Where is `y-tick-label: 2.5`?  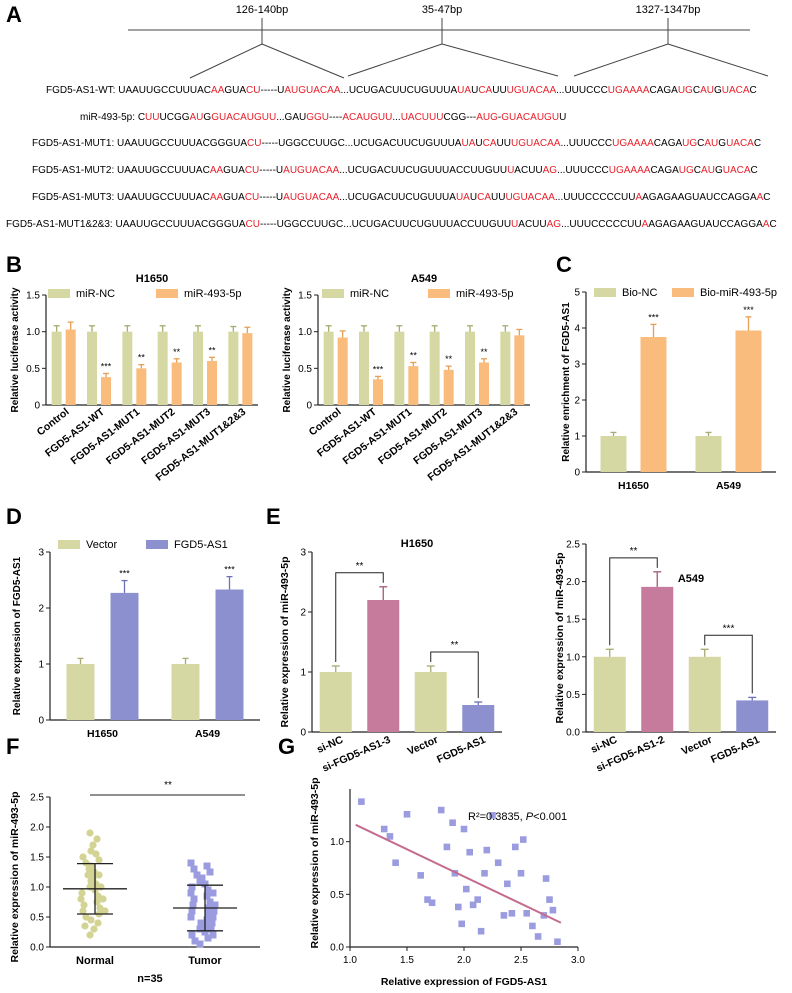 y-tick-label: 2.5 is located at coordinates (573, 545).